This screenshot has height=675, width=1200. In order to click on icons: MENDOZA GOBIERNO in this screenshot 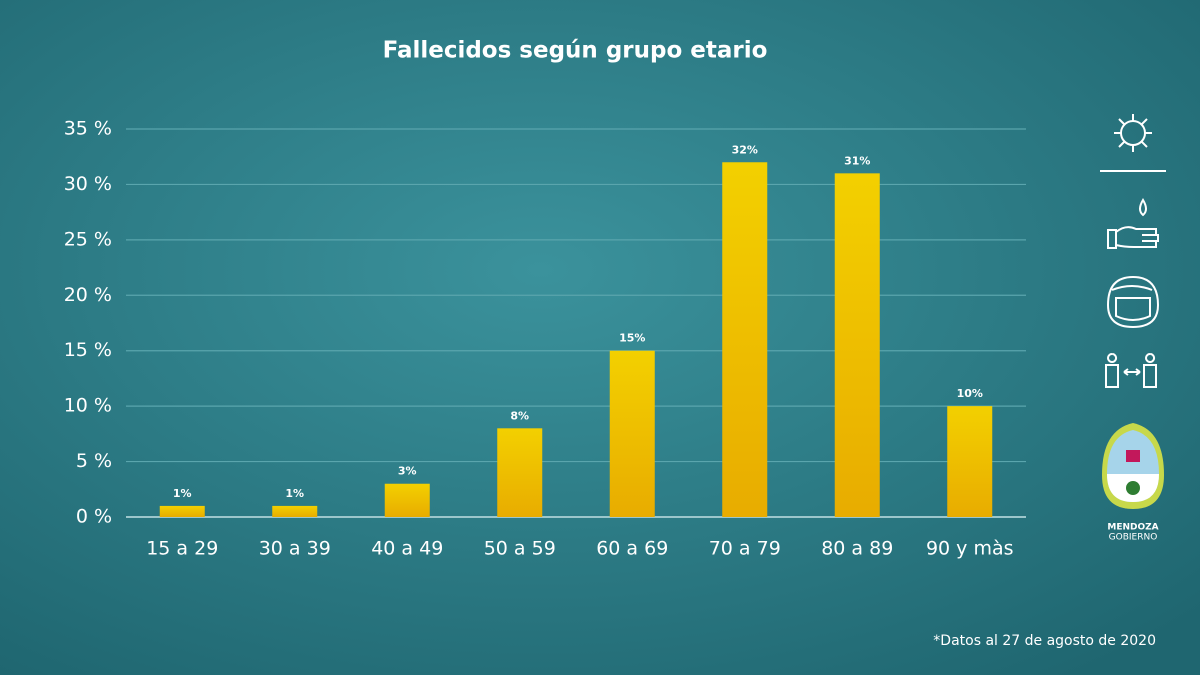, I will do `click(1133, 328)`.